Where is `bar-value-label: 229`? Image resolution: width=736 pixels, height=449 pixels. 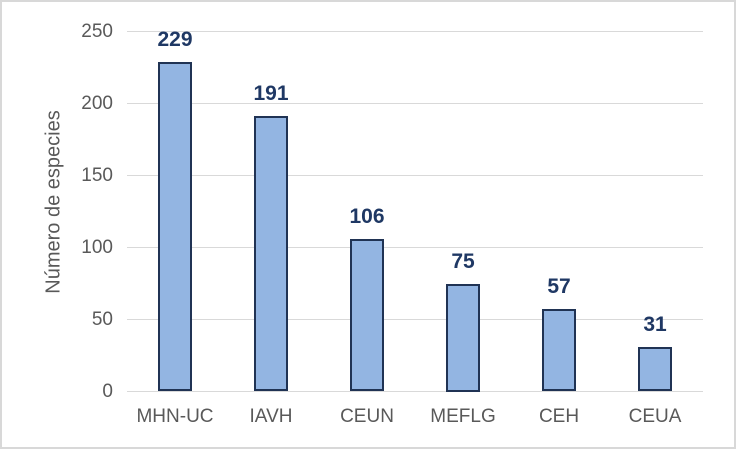
bar-value-label: 229 is located at coordinates (175, 39).